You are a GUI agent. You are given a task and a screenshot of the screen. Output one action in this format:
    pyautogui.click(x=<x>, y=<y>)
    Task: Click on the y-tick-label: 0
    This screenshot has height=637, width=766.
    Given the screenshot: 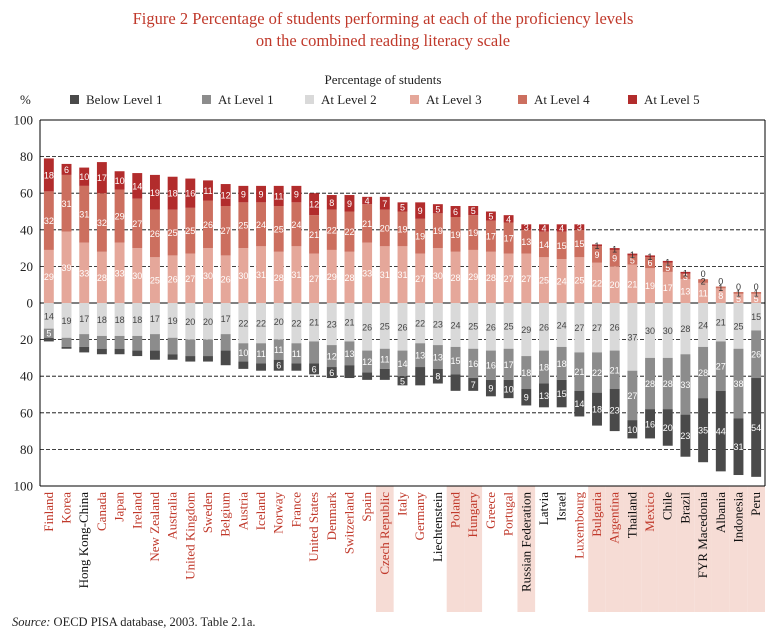 What is the action you would take?
    pyautogui.click(x=30, y=303)
    